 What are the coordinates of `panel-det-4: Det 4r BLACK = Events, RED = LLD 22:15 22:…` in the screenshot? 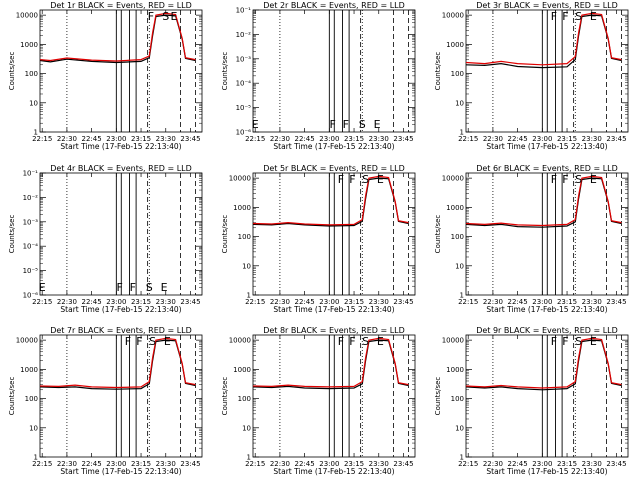 It's located at (105, 239).